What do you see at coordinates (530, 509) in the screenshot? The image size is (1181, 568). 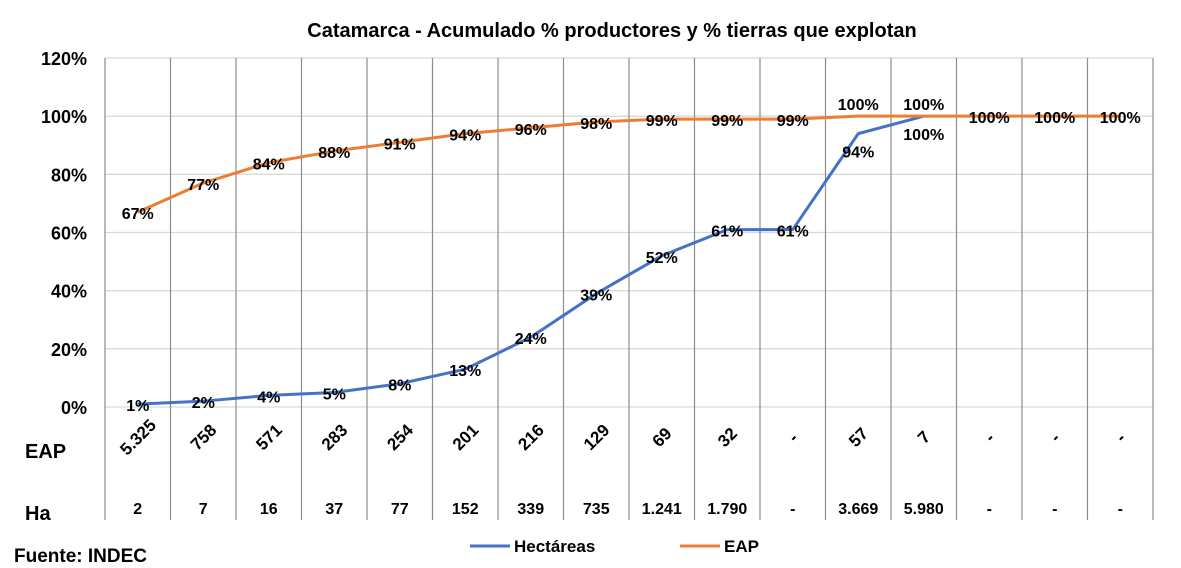 I see `ha-cell: 339` at bounding box center [530, 509].